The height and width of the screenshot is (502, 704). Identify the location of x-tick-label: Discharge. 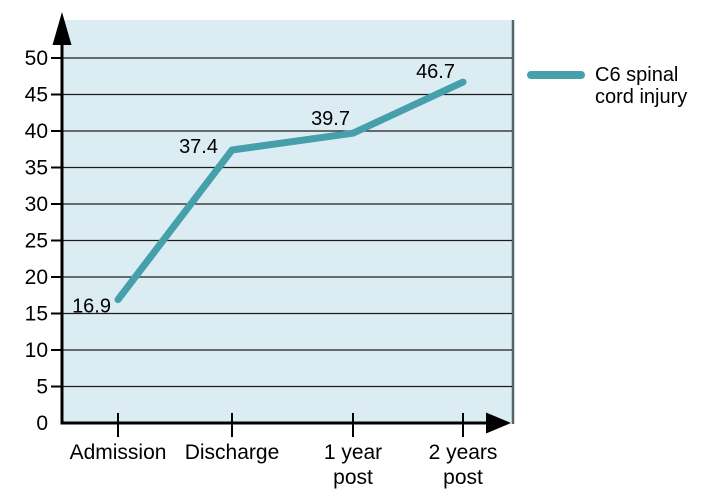
(232, 452).